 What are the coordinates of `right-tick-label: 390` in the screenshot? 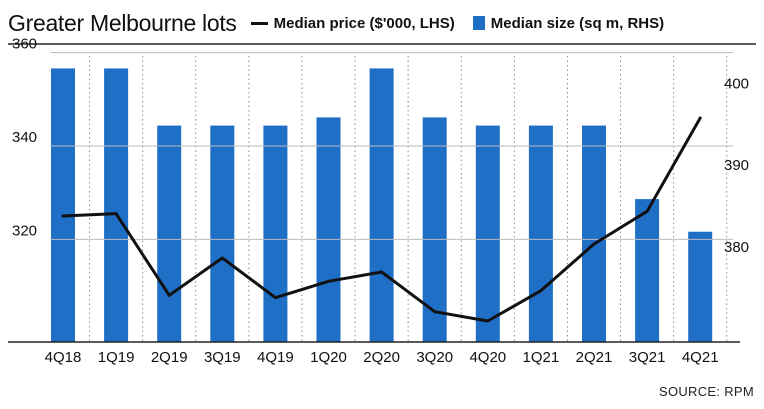 It's located at (736, 165).